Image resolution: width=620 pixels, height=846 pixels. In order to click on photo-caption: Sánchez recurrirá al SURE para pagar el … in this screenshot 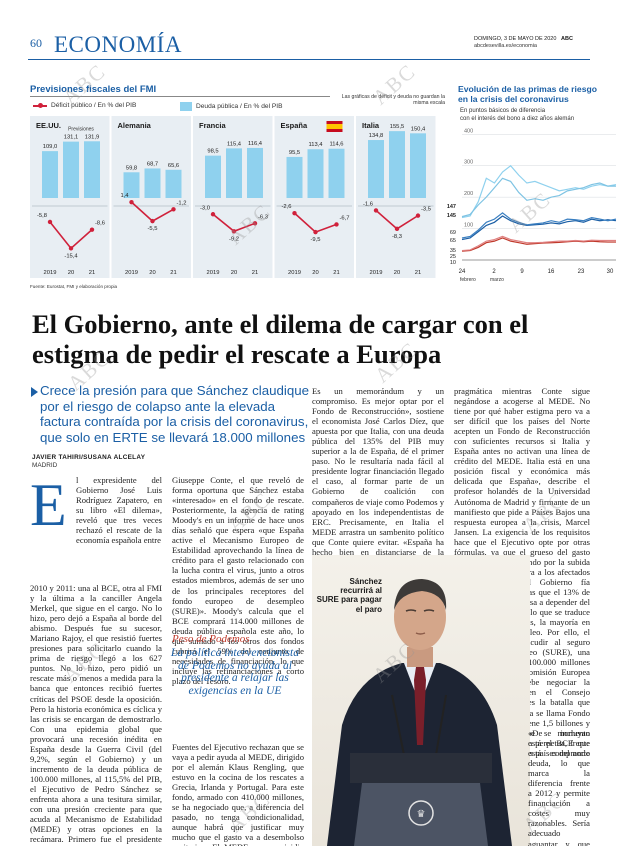, I will do `click(349, 595)`.